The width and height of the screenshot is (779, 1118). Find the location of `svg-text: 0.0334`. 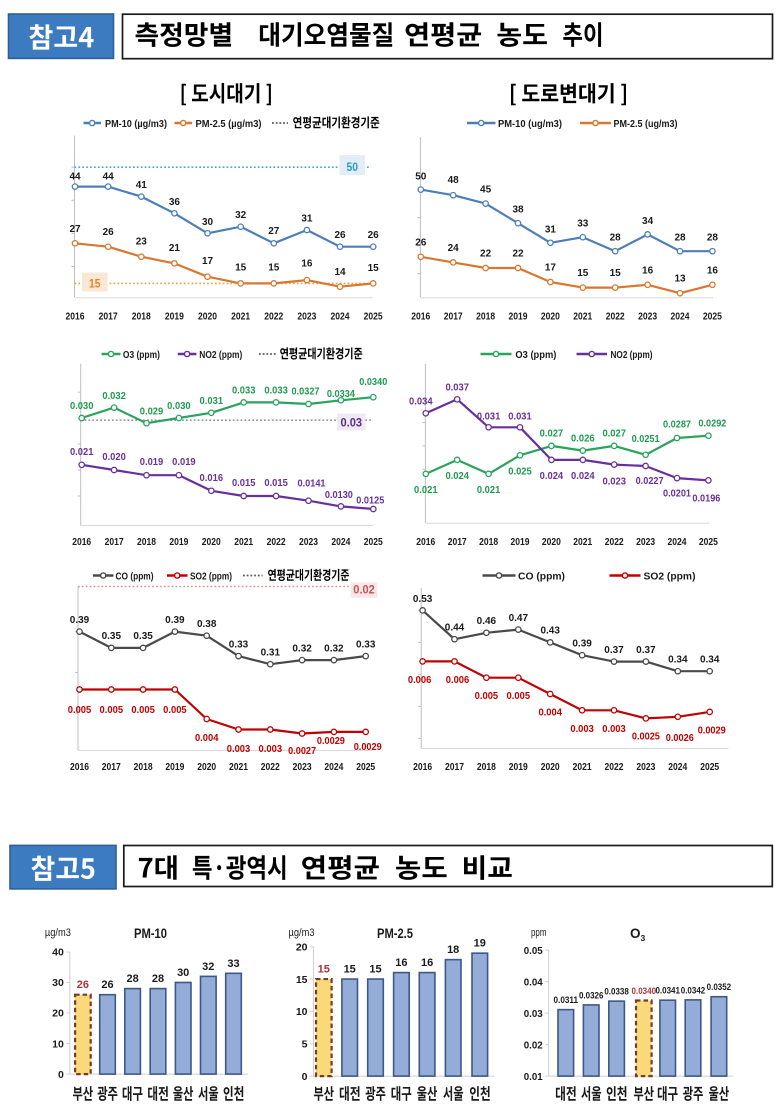

svg-text: 0.0334 is located at coordinates (341, 394).